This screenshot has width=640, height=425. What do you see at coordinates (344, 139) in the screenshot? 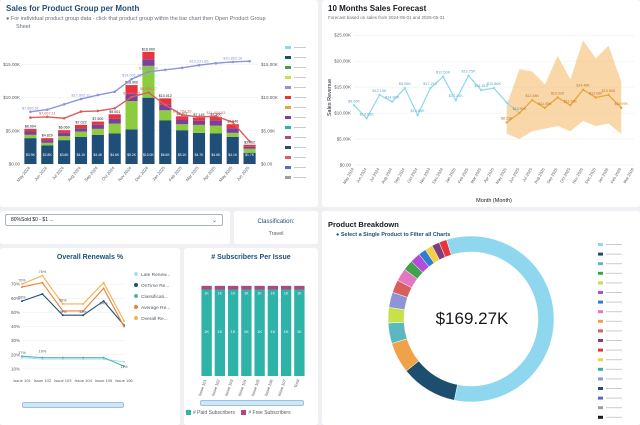
I see `y-tick-label: $5.00K` at bounding box center [344, 139].